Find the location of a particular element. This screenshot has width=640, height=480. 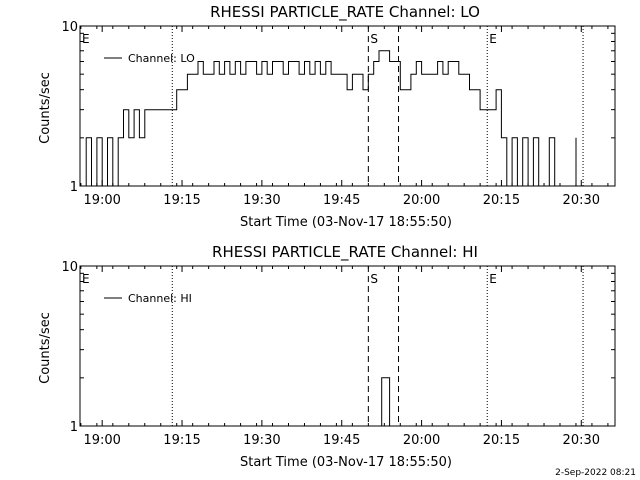

chart-title: RHESSI PARTICLE_RATE Channel: LO is located at coordinates (345, 12).